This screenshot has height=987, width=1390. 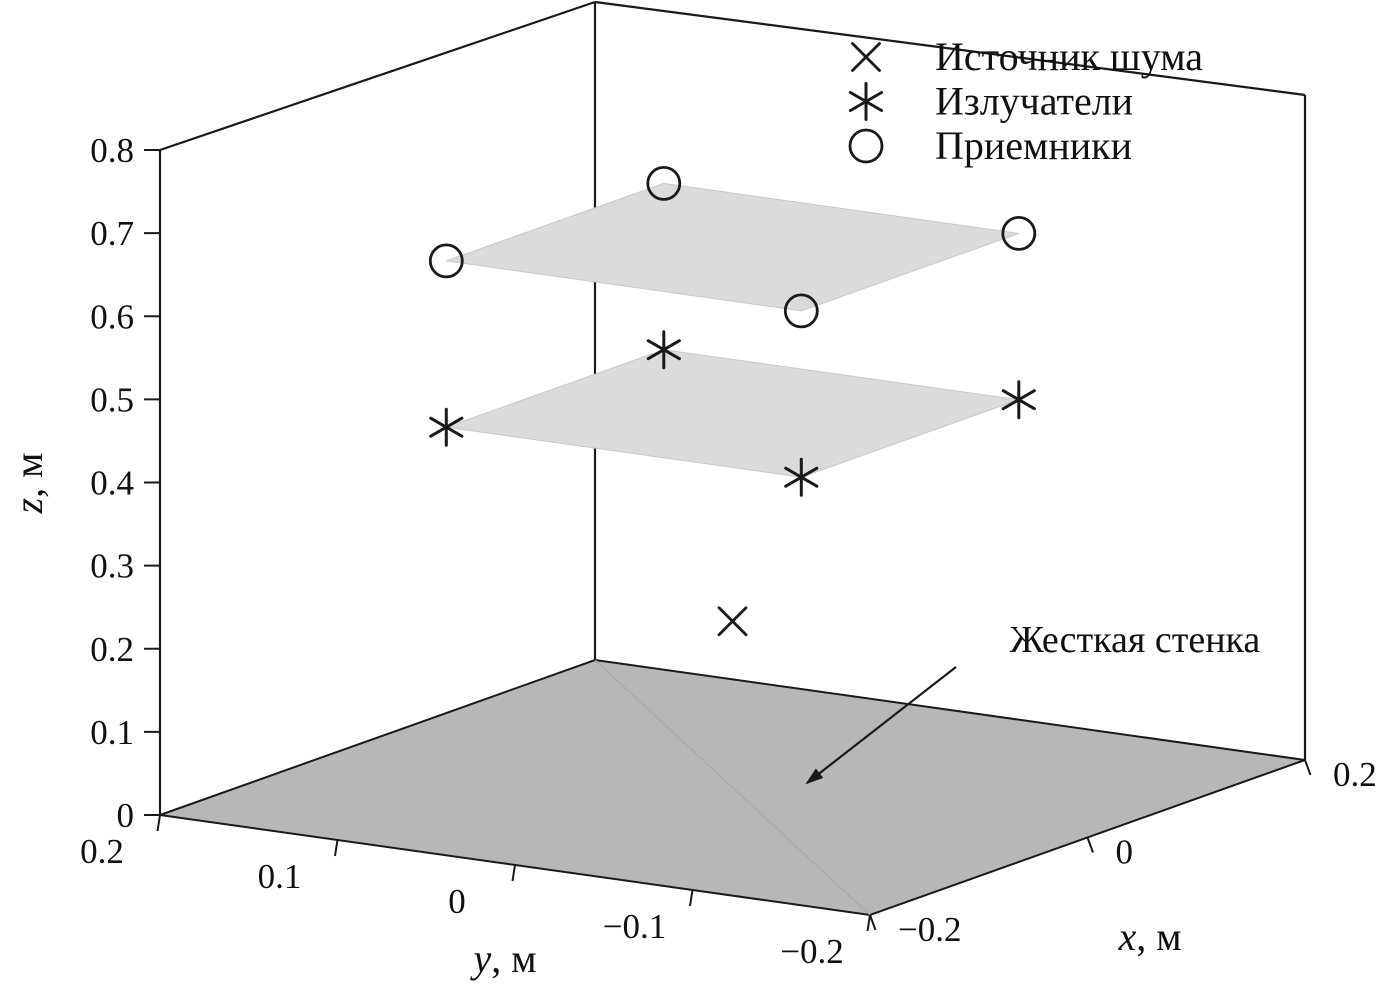 What do you see at coordinates (126, 815) in the screenshot?
I see `z-tick-label: 0` at bounding box center [126, 815].